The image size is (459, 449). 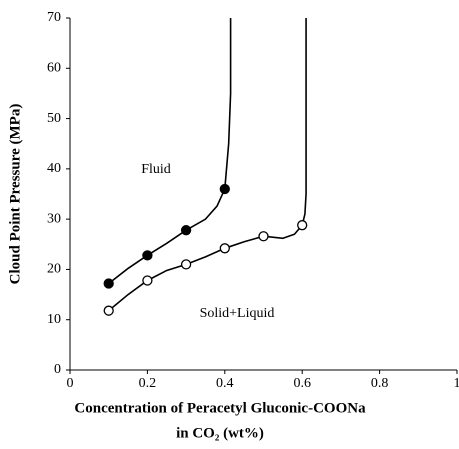 I want to click on x-tick-label: 0.8, so click(x=380, y=383).